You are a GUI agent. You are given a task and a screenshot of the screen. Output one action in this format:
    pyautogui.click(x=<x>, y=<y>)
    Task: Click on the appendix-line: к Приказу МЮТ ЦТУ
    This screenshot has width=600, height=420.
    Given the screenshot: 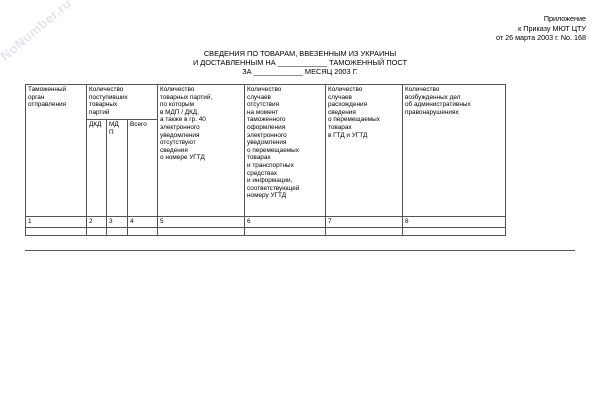 What is the action you would take?
    pyautogui.click(x=552, y=28)
    